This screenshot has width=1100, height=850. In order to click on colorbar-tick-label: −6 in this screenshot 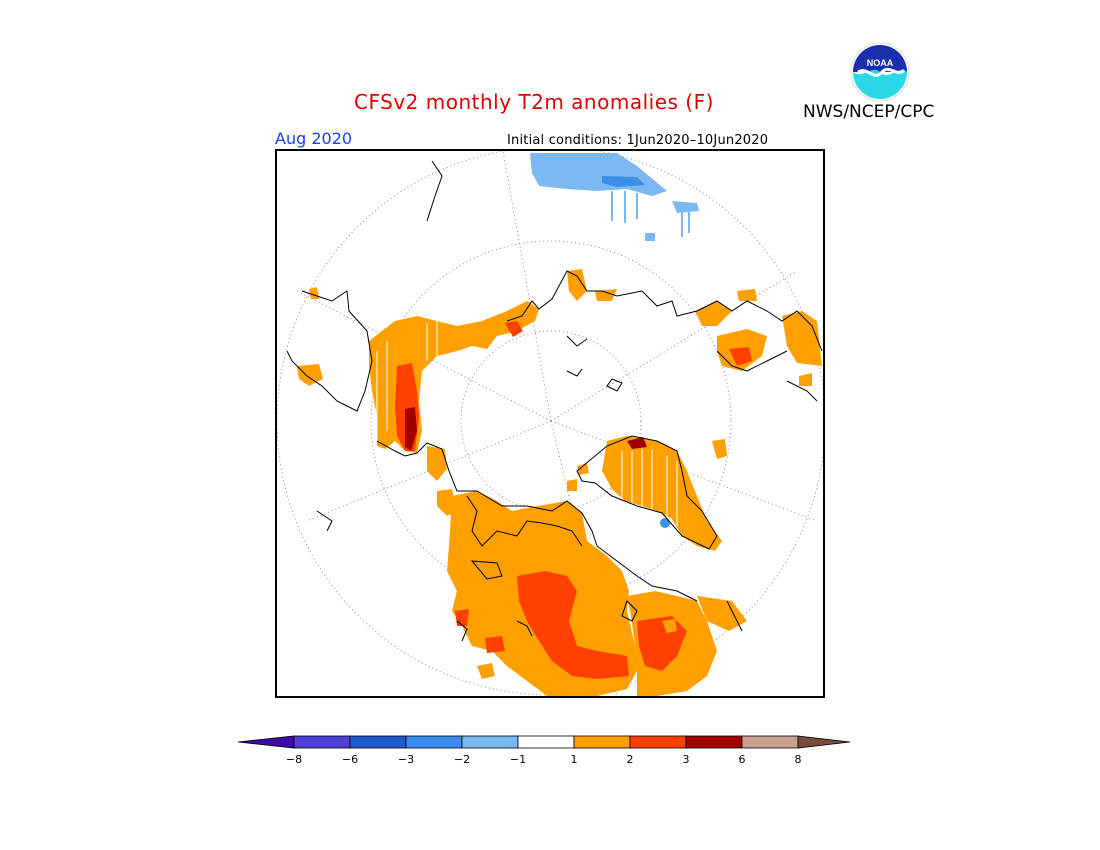, I will do `click(350, 759)`.